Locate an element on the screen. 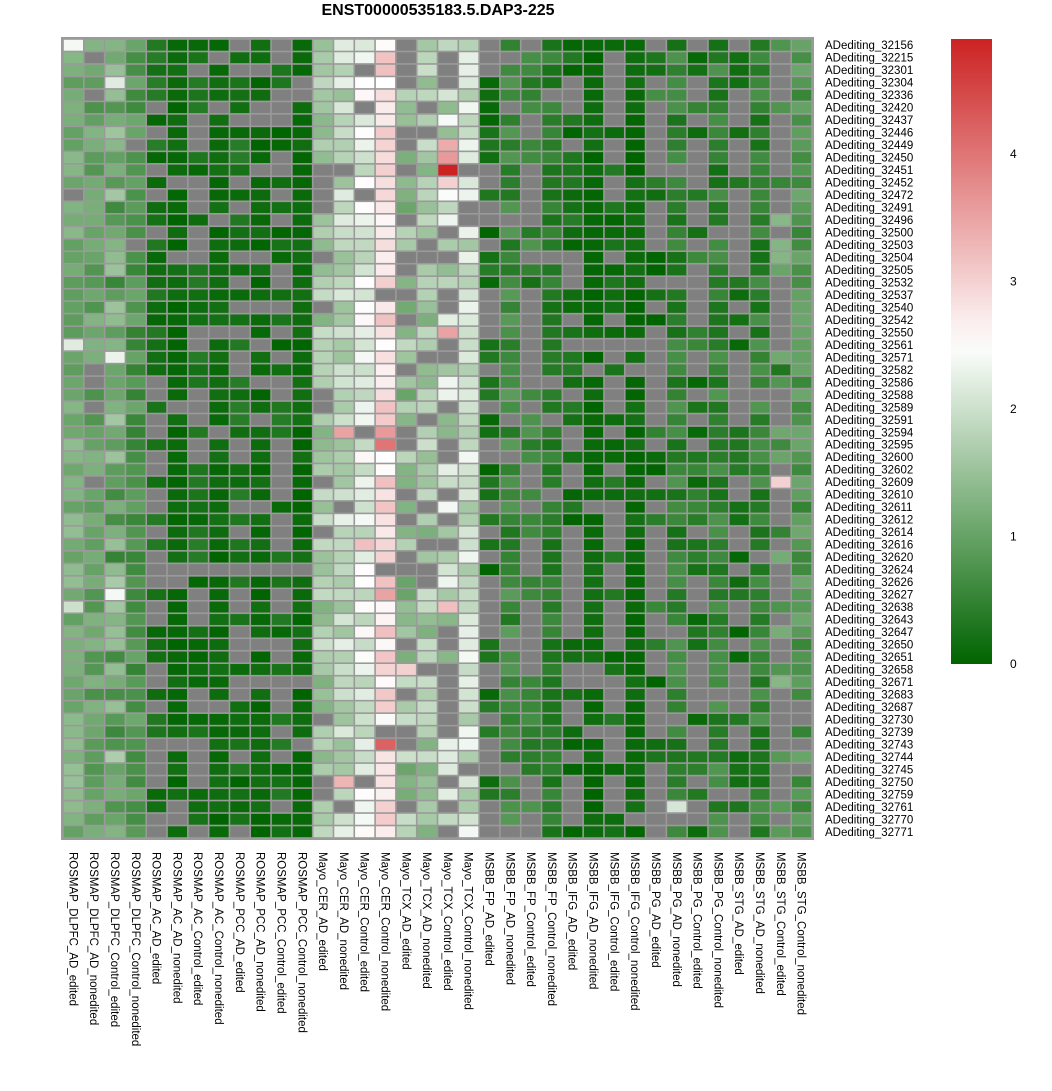 This screenshot has width=1052, height=1091. column-label: ROSMAP_AC_AD_nonedited is located at coordinates (176, 928).